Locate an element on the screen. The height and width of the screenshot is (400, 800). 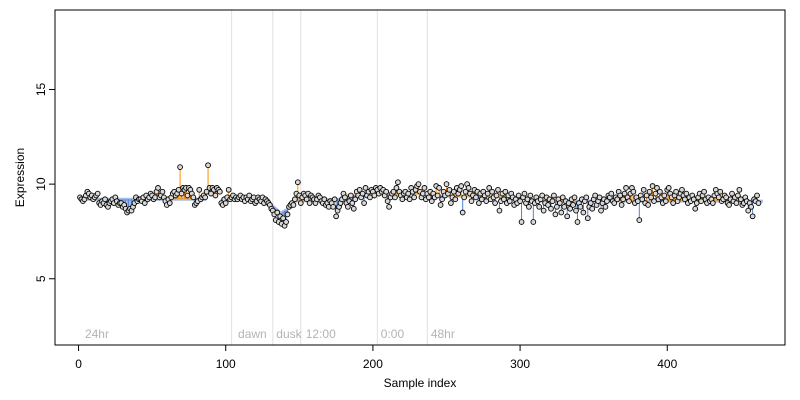
annotation-label: 12:00 is located at coordinates (321, 334).